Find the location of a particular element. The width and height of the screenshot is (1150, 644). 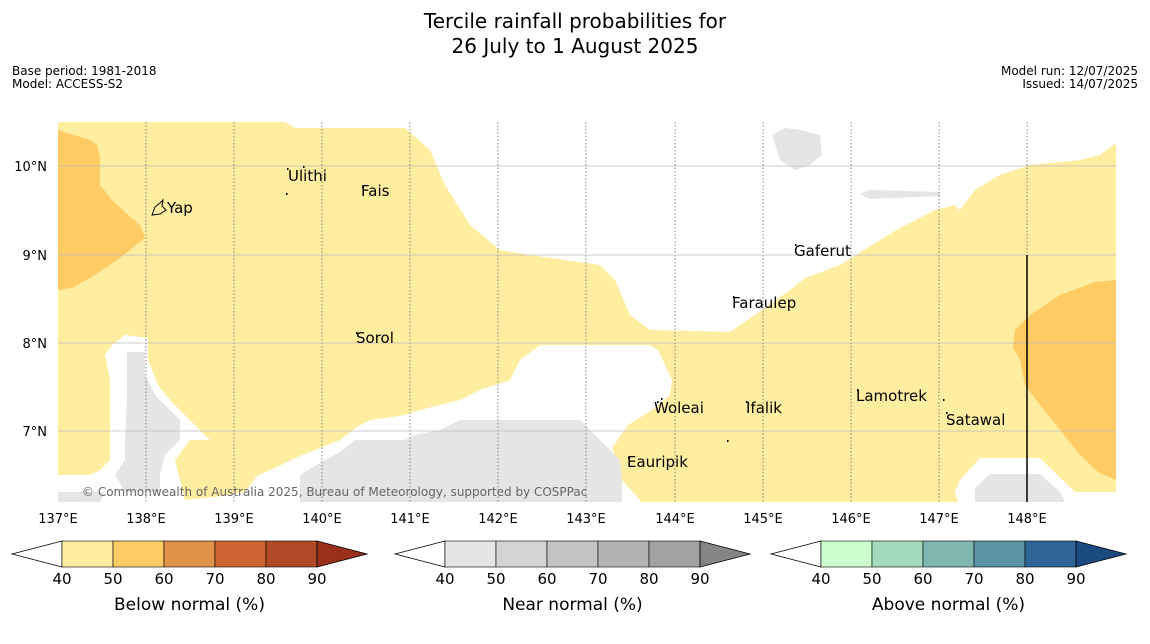

model-label: Model: ACCESS-S2 is located at coordinates (68, 84).